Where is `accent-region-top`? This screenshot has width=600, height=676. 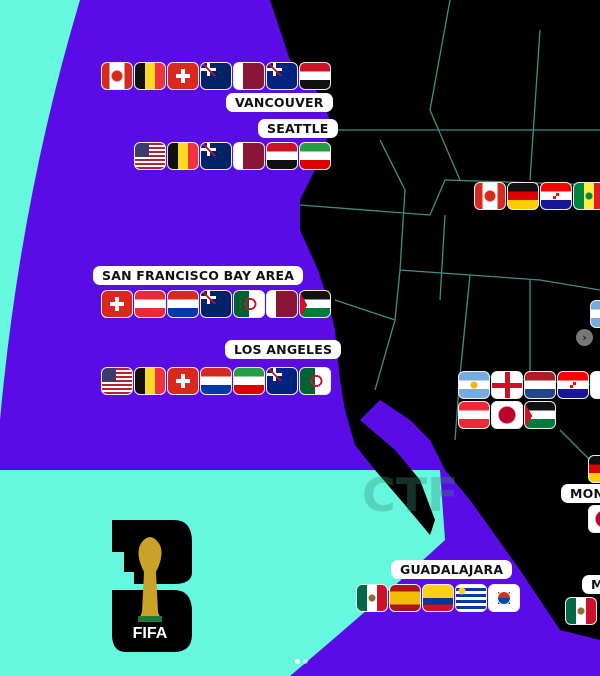 accent-region-top is located at coordinates (40, 210).